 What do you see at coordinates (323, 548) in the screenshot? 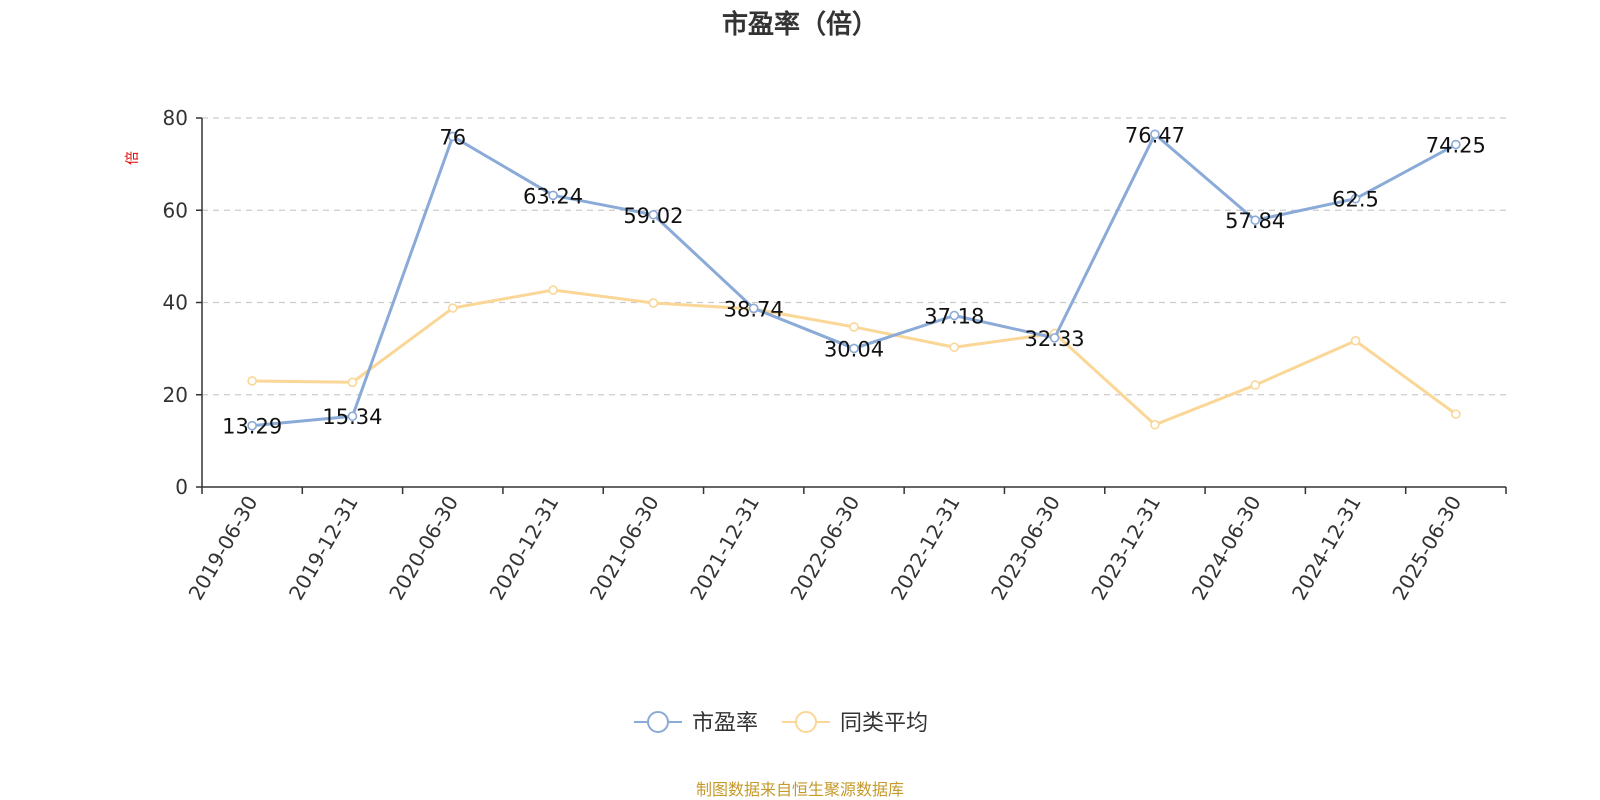
I see `x-tick-label: 2019-12-31` at bounding box center [323, 548].